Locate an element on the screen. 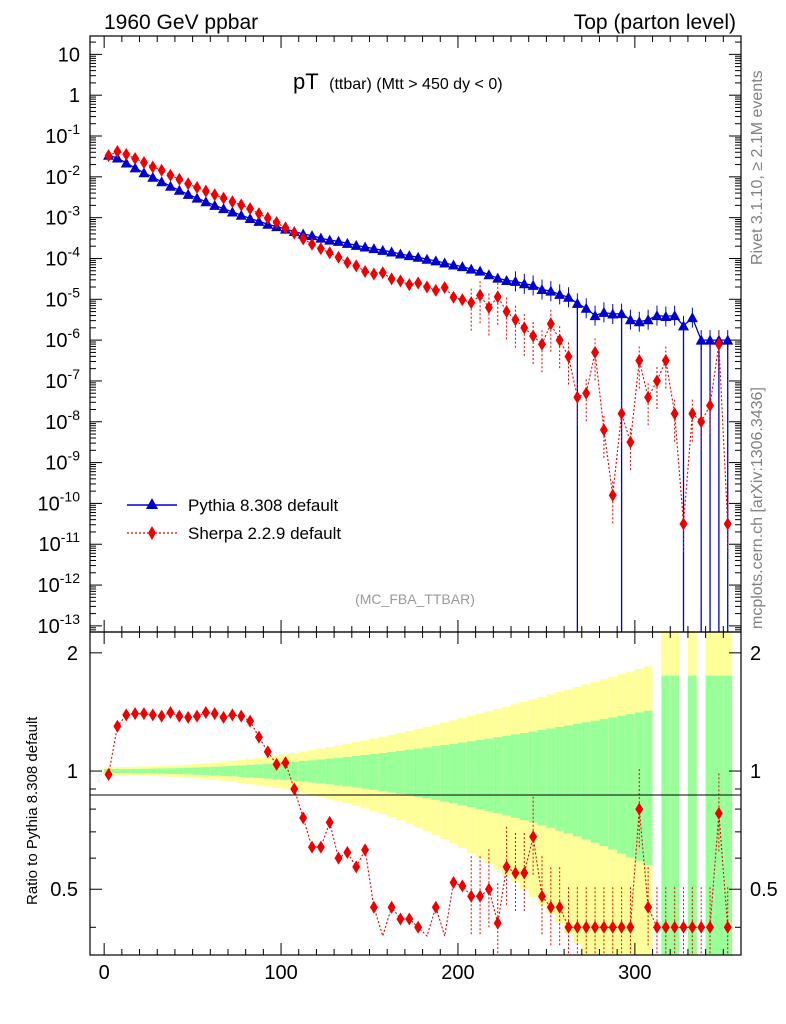 The width and height of the screenshot is (786, 1024). main-y-tick-label: 10⁻¹² is located at coordinates (59, 583).